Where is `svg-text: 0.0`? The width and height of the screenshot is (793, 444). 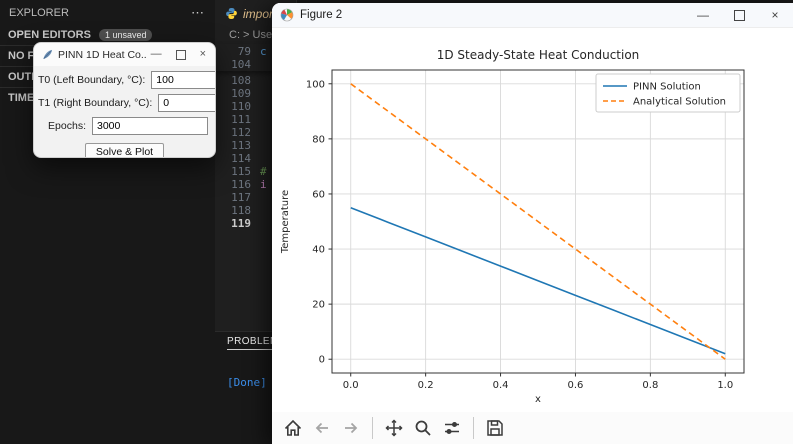 svg-text: 0.0 is located at coordinates (351, 385).